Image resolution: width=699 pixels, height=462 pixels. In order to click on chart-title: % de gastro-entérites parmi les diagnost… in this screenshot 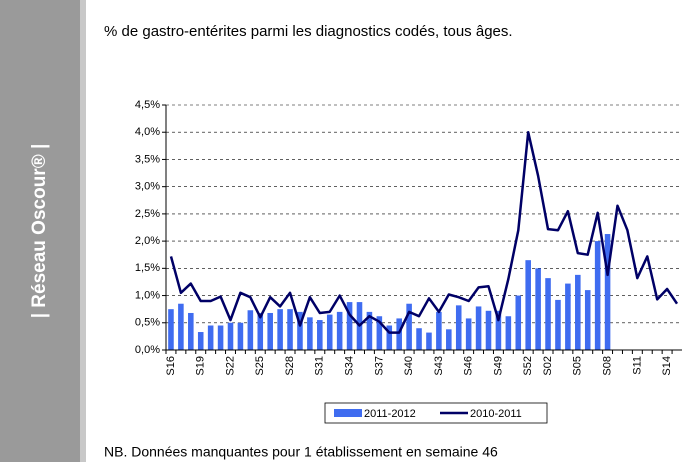, I will do `click(308, 31)`.